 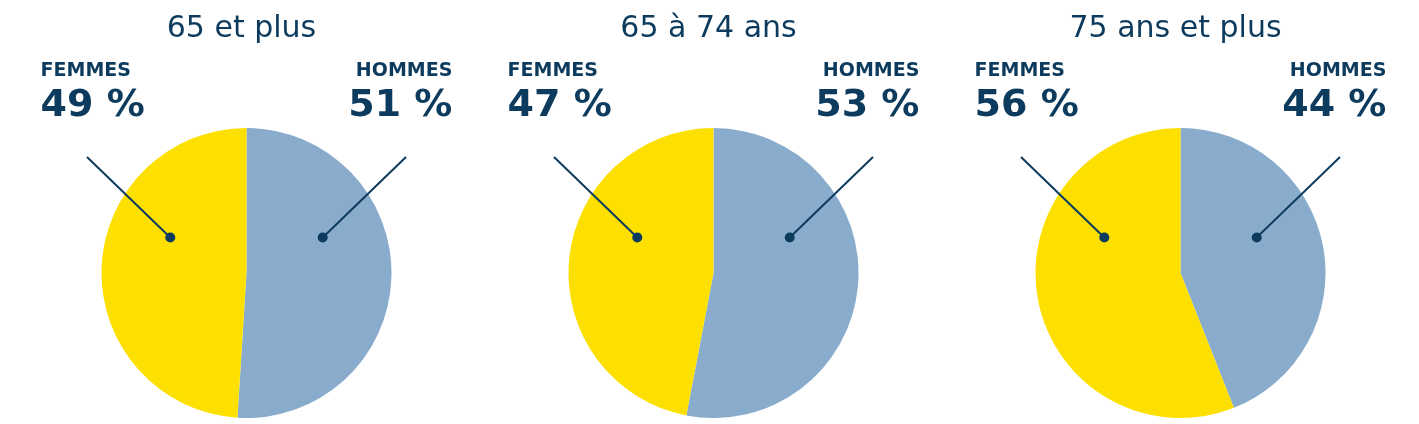 What do you see at coordinates (1026, 103) in the screenshot?
I see `data-label: 56 %` at bounding box center [1026, 103].